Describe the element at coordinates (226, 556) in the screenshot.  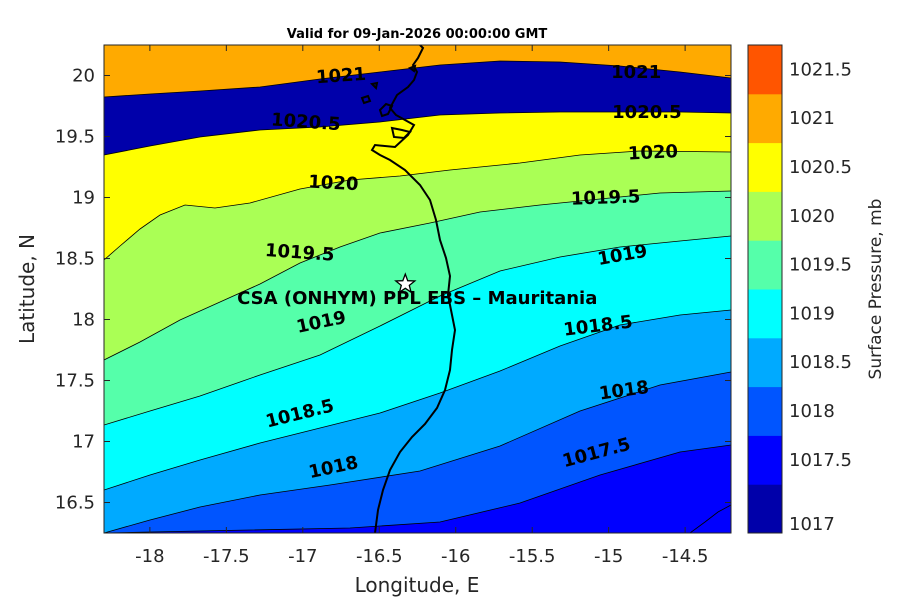
I see `x-tick-label: -17.5` at that location.